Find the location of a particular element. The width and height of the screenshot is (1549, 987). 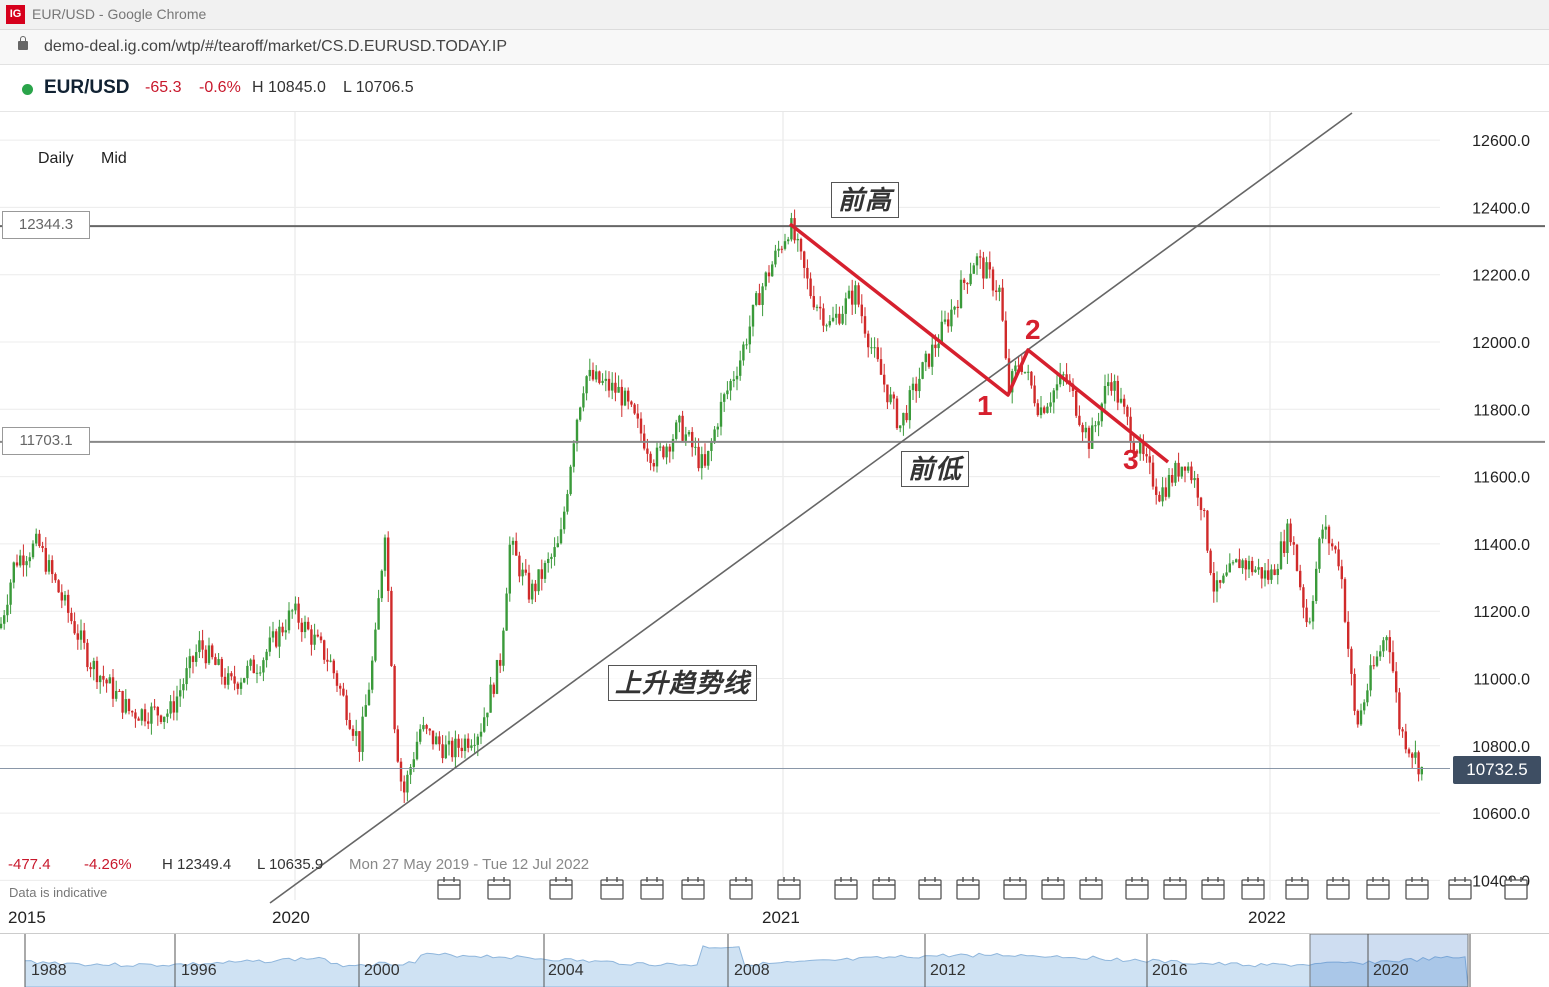

annotation-prev-high: 前高 is located at coordinates (865, 200).